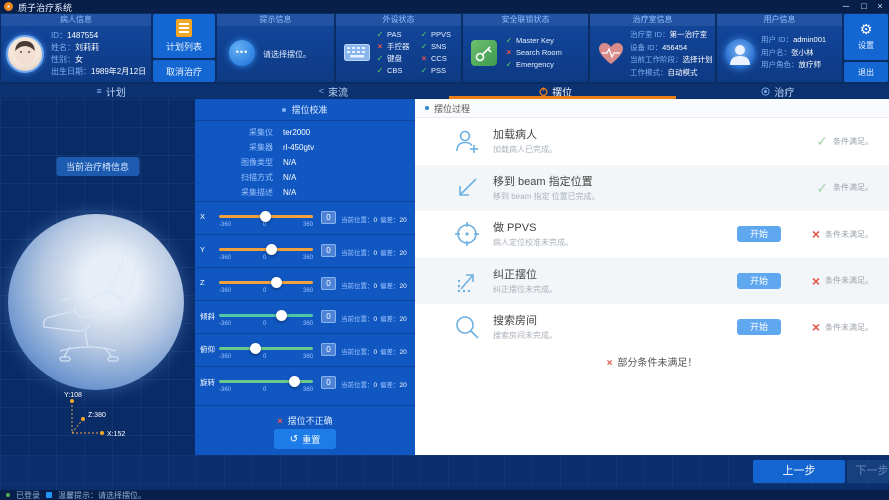  Describe the element at coordinates (8, 6) in the screenshot. I see `app-logo-icon` at that location.